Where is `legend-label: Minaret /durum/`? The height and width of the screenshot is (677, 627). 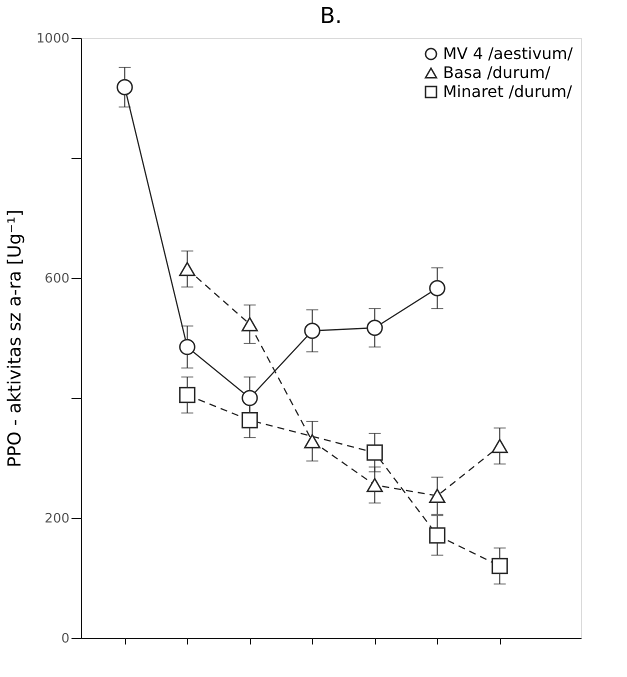
legend-label: Minaret /durum/ is located at coordinates (508, 91).